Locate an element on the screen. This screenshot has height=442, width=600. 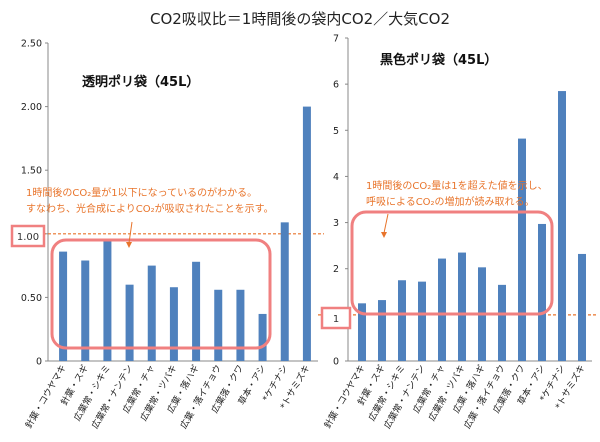
left-callout-value: 1.00 is located at coordinates (28, 237).